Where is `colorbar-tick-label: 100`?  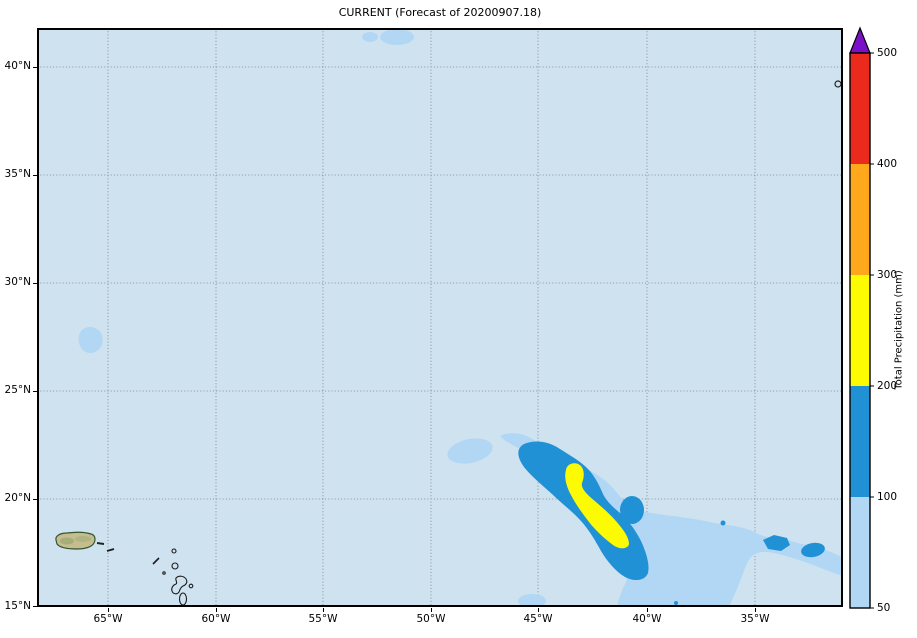
colorbar-tick-label: 100 is located at coordinates (887, 497).